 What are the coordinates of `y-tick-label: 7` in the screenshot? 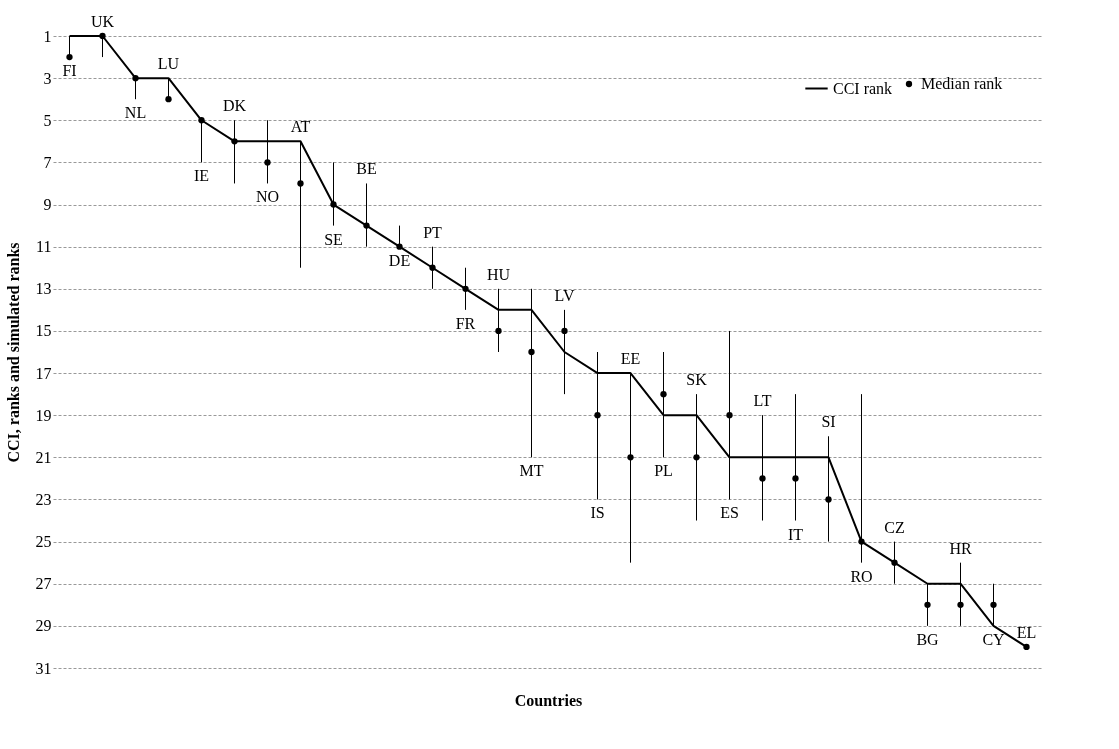 It's located at (47, 162).